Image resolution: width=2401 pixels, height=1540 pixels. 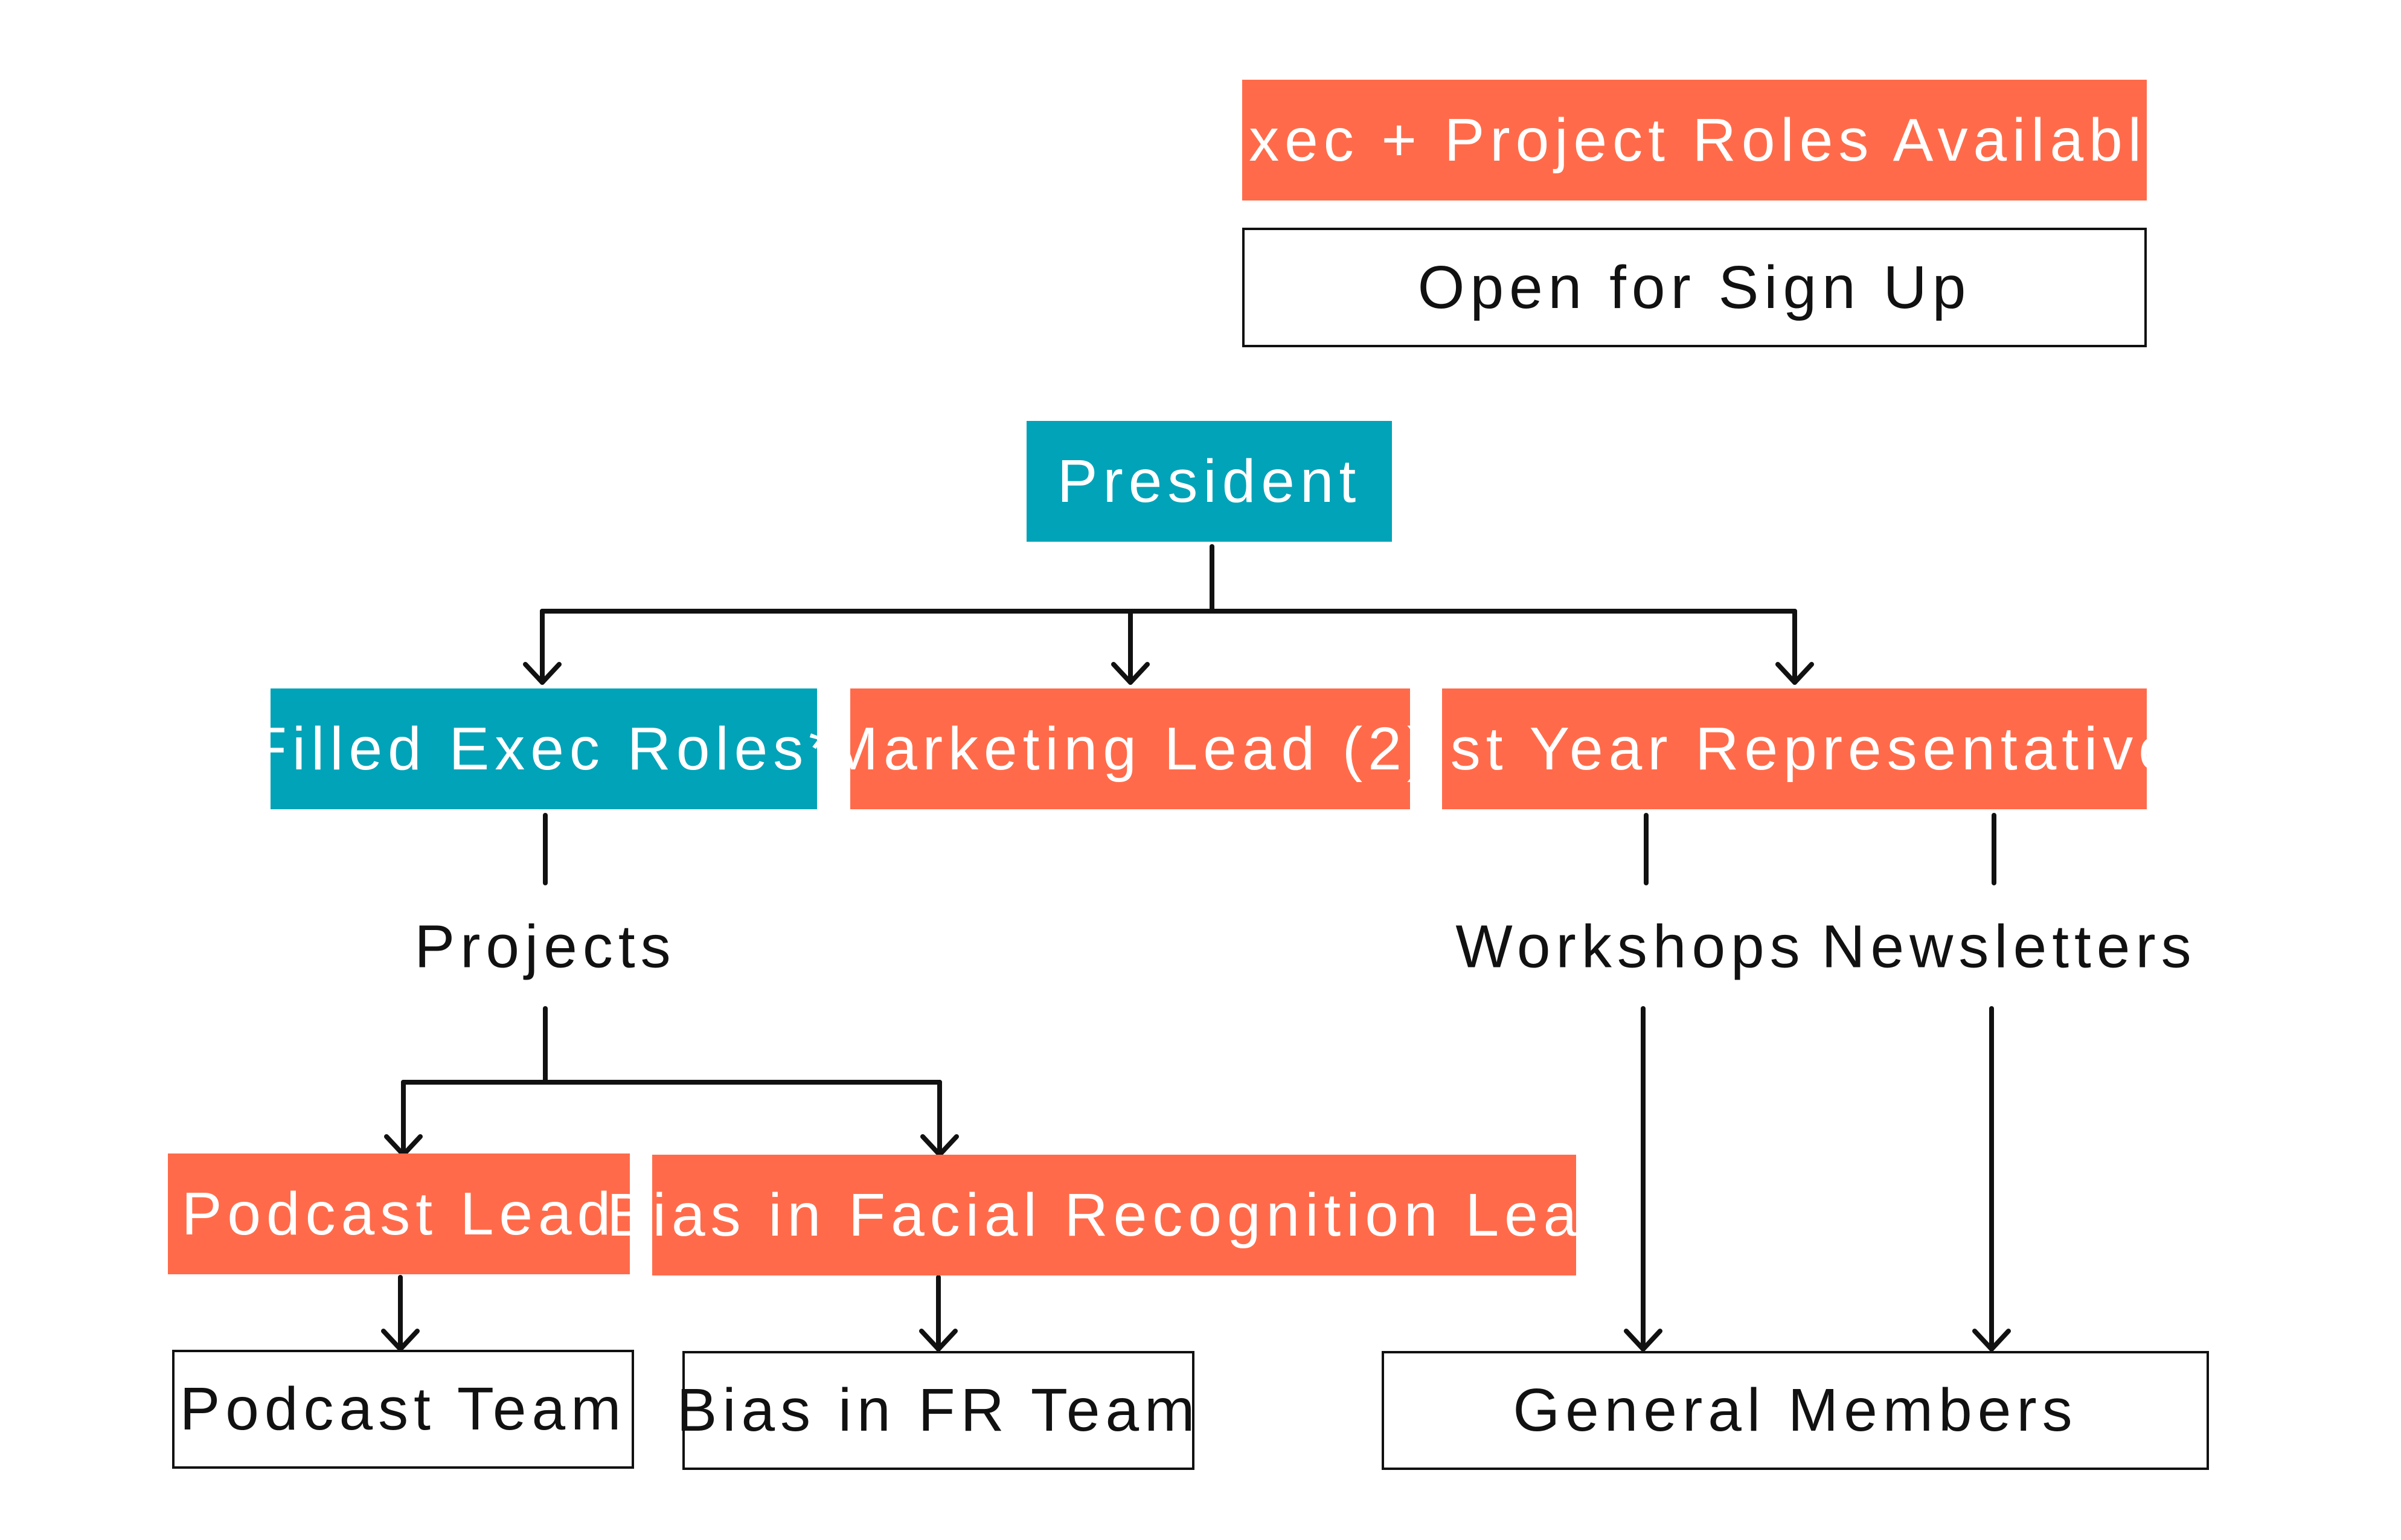 What do you see at coordinates (1794, 673) in the screenshot?
I see `arrowhead-first-year` at bounding box center [1794, 673].